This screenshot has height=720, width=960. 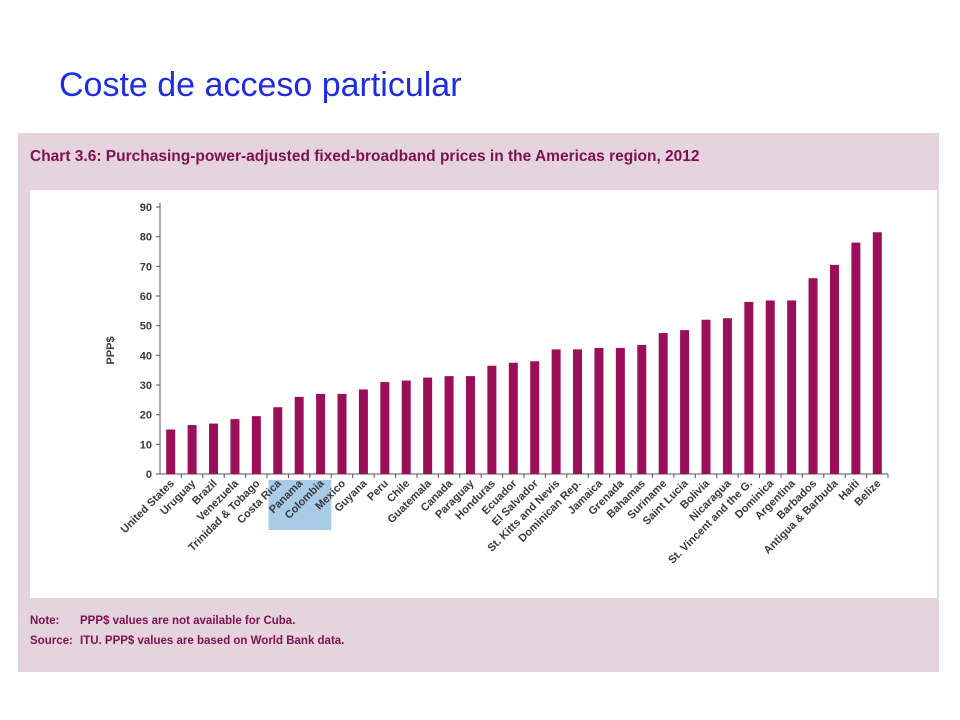 What do you see at coordinates (146, 208) in the screenshot?
I see `y-tick-label: 90` at bounding box center [146, 208].